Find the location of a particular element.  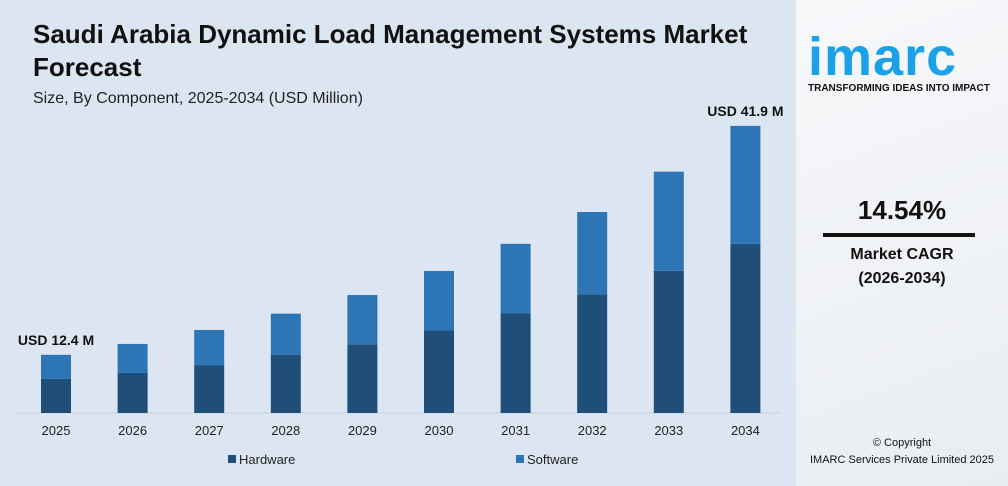

copyright: © Copyright is located at coordinates (902, 443).